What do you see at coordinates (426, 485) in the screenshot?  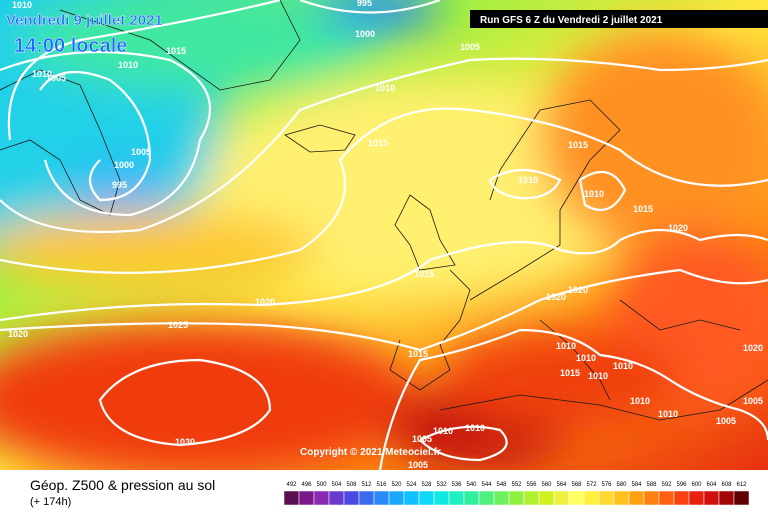 I see `scale-label: 528` at bounding box center [426, 485].